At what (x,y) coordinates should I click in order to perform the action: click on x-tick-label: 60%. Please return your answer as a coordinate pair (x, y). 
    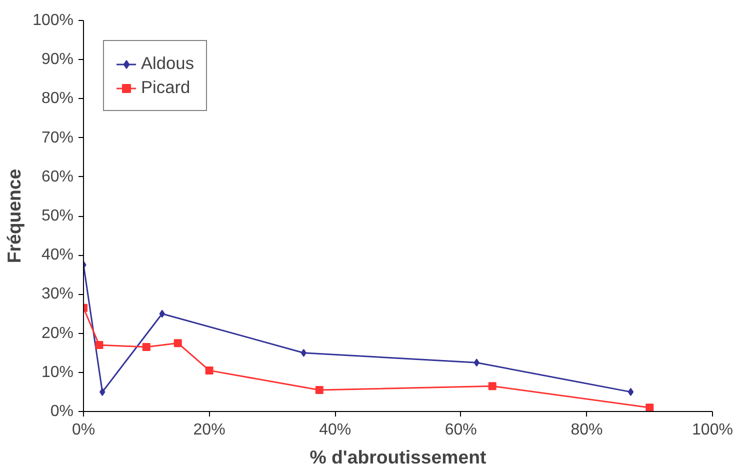
    Looking at the image, I should click on (460, 430).